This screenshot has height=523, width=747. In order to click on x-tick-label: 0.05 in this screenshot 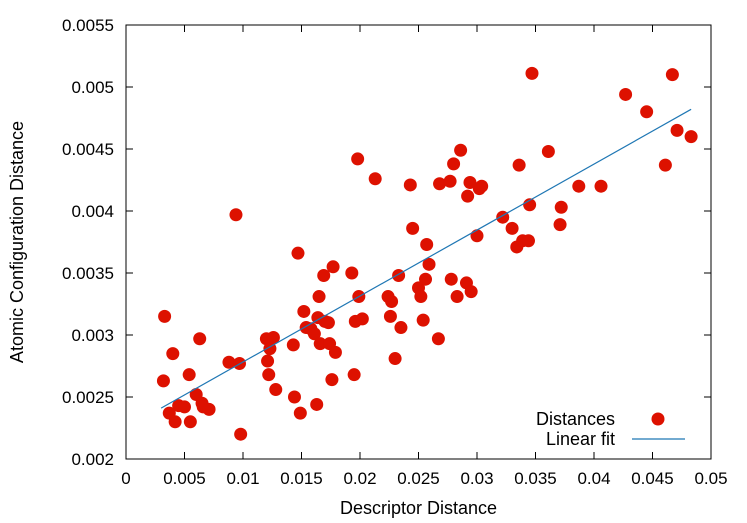, I will do `click(710, 478)`.